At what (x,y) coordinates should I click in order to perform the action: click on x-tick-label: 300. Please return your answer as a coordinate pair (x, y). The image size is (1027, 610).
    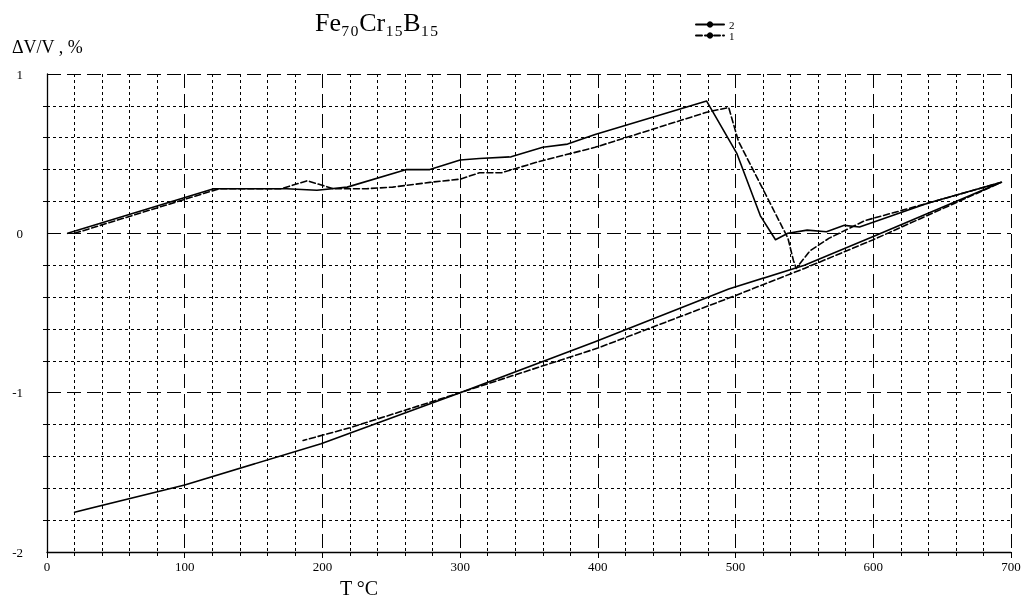
    Looking at the image, I should click on (460, 566).